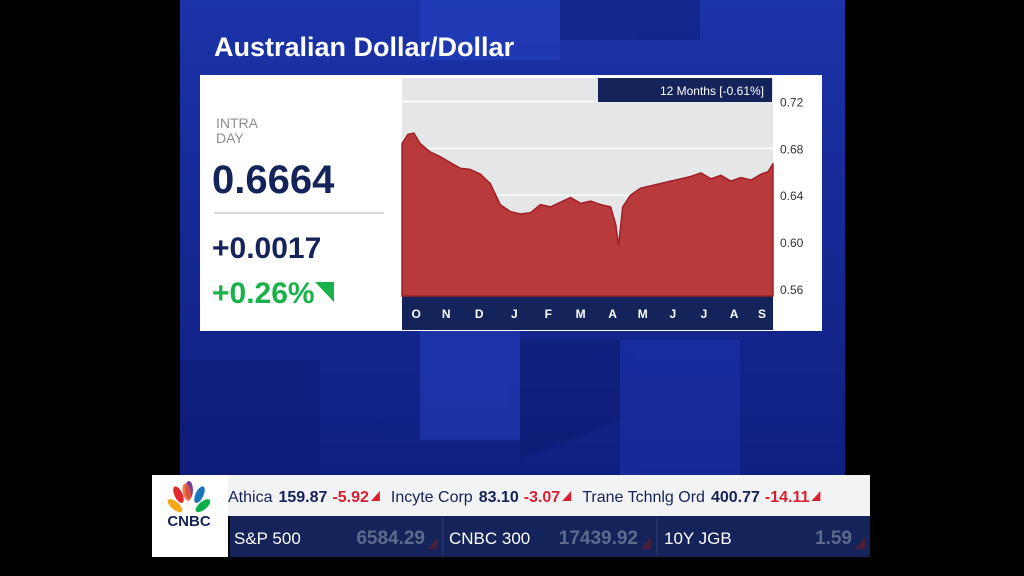 The height and width of the screenshot is (576, 1024). What do you see at coordinates (792, 196) in the screenshot?
I see `y-tick-label: 0.64` at bounding box center [792, 196].